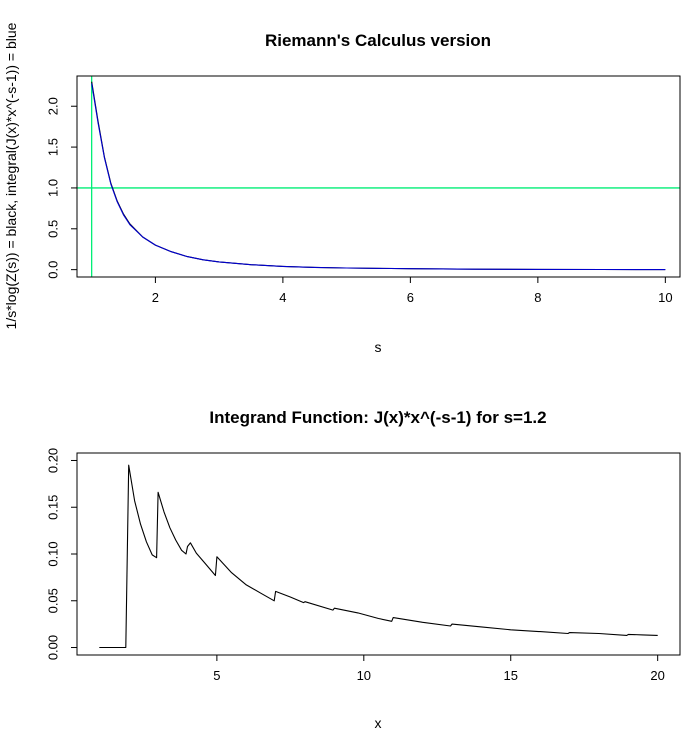  Describe the element at coordinates (53, 188) in the screenshot. I see `chart-1-y-tick-label: 1.0` at that location.